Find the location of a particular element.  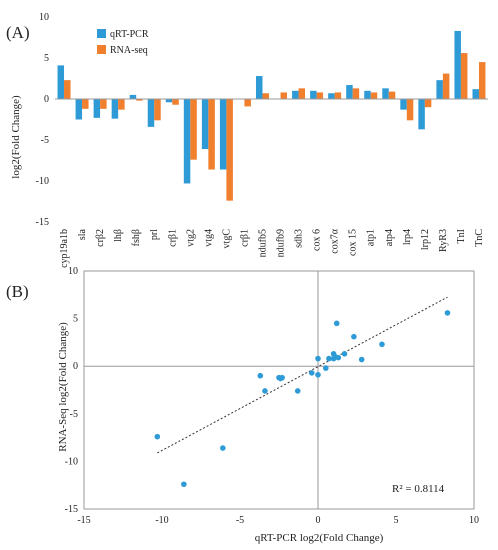

bar-qrt-pcr-lrp4 is located at coordinates (403, 104).